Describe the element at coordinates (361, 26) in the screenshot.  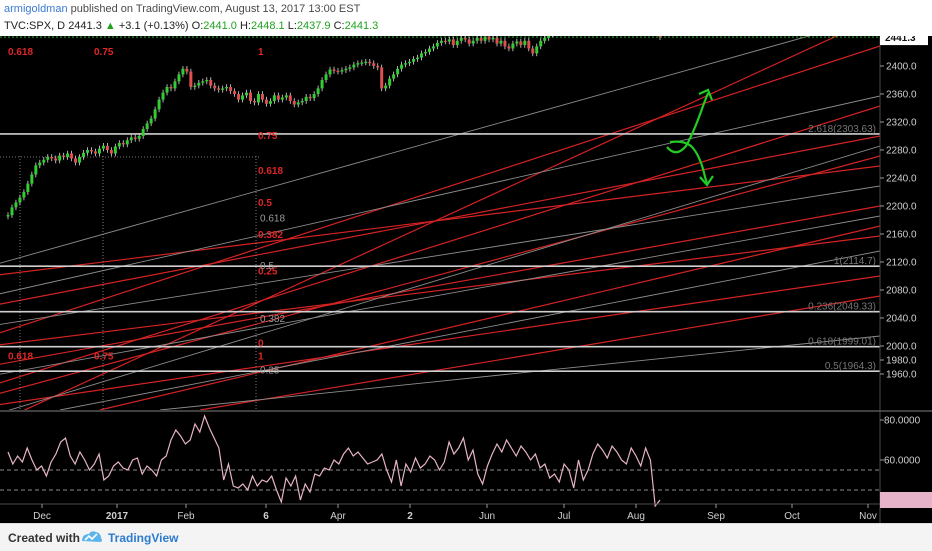
I see `close-value: 2441.3` at that location.